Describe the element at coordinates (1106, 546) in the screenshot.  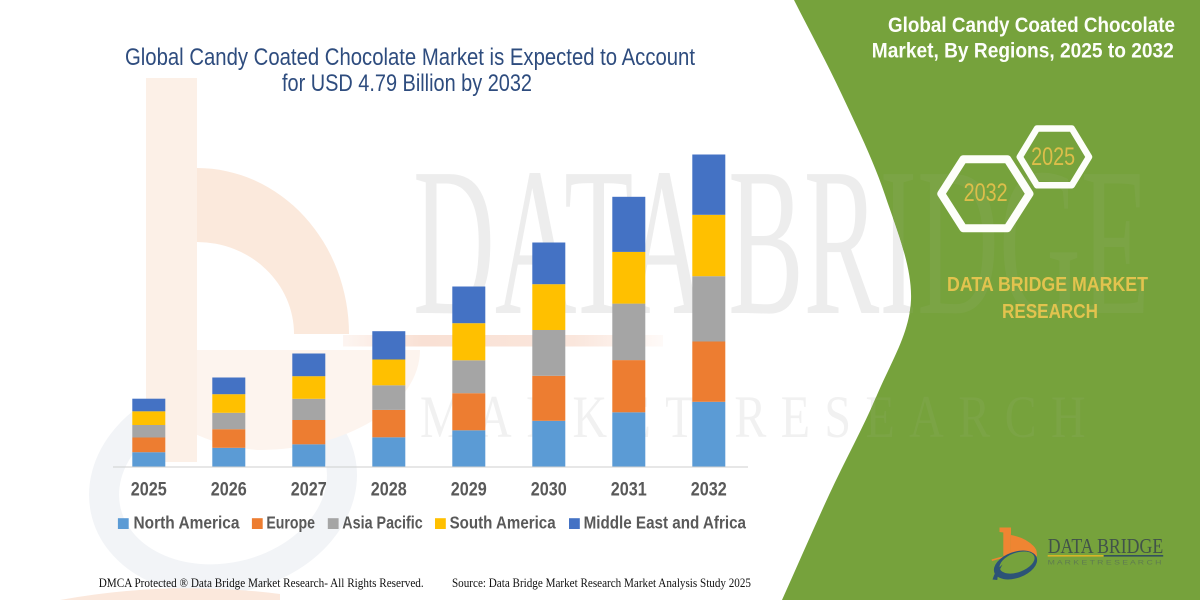
I see `svg-text: DATA BRIDGE` at that location.